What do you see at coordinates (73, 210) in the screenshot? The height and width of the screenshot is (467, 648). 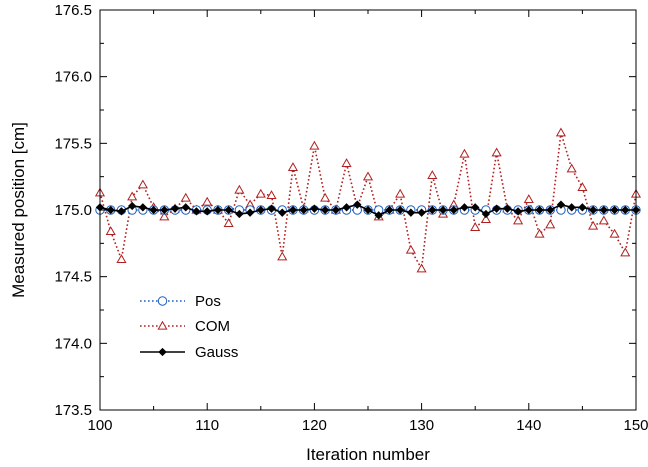 I see `y-tick-label: 175.0` at bounding box center [73, 210].